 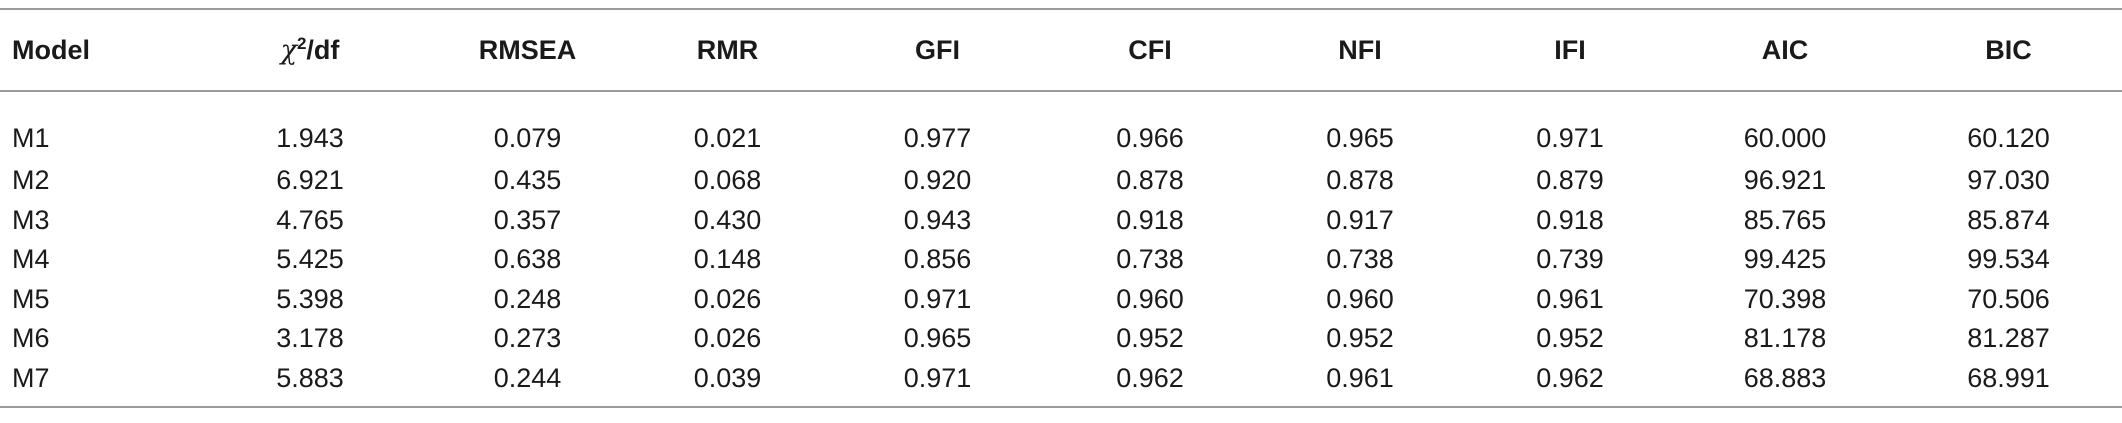 I want to click on header-model: Model, so click(x=51, y=49).